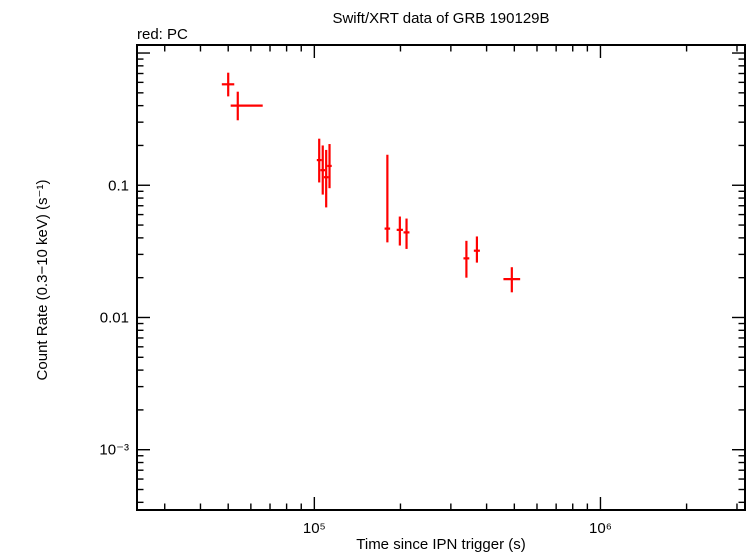 This screenshot has height=558, width=746. I want to click on x-tick-label: 10⁶, so click(600, 528).